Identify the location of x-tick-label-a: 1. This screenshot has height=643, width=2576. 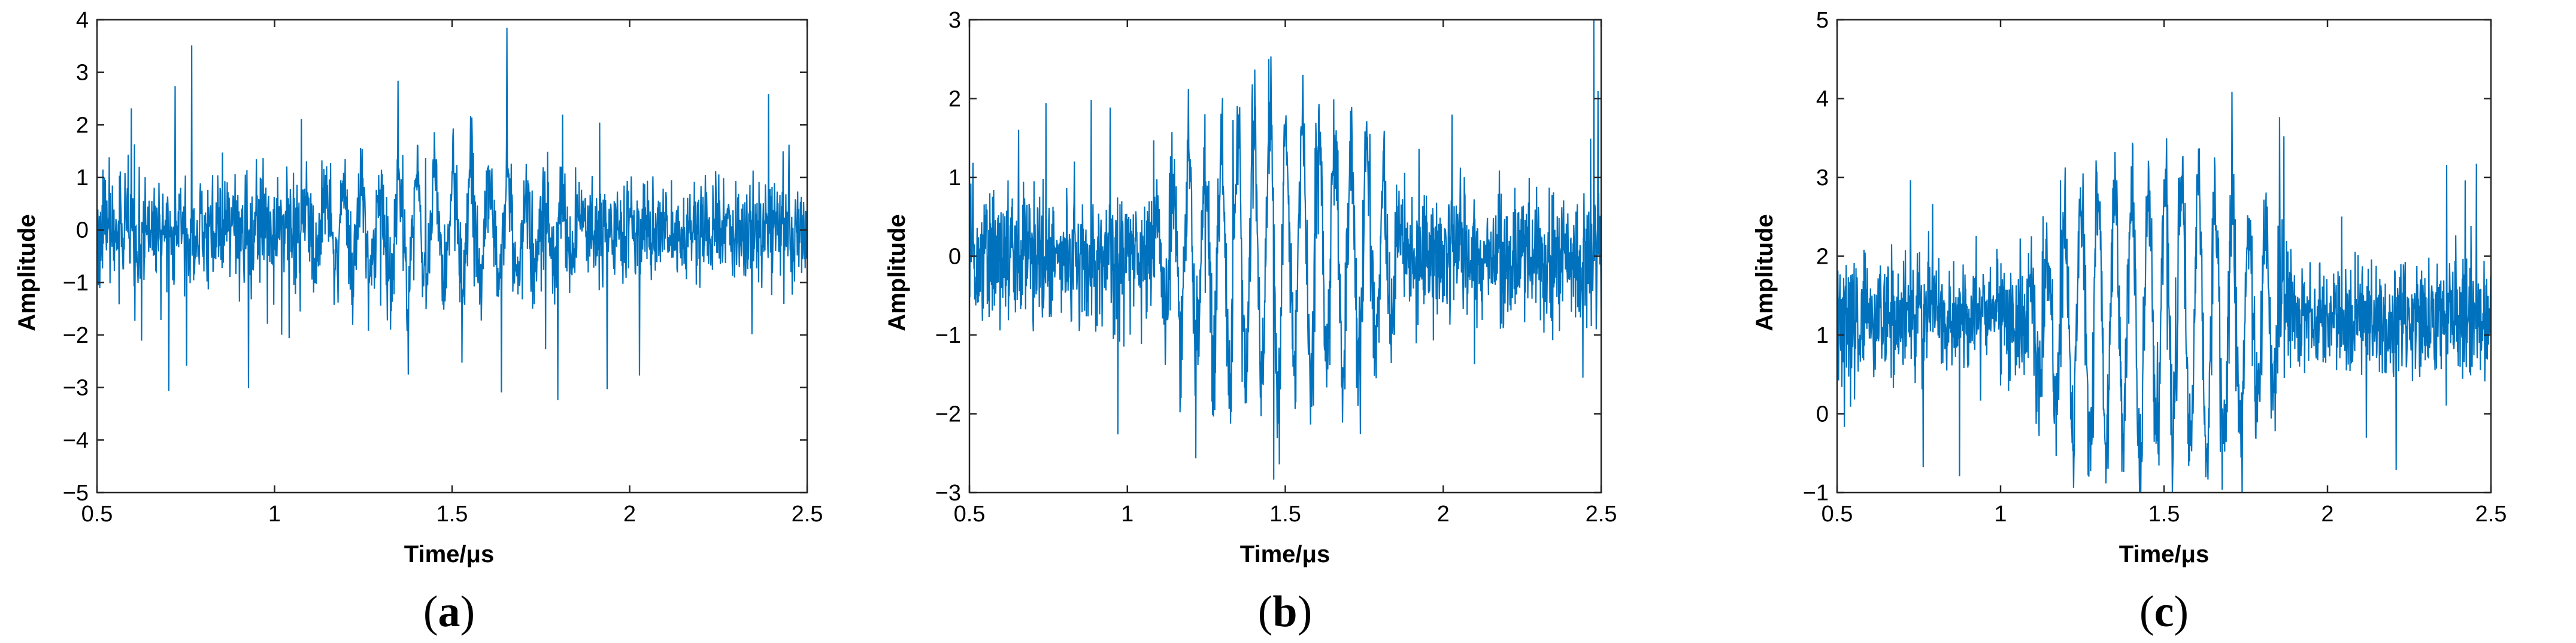
(274, 514).